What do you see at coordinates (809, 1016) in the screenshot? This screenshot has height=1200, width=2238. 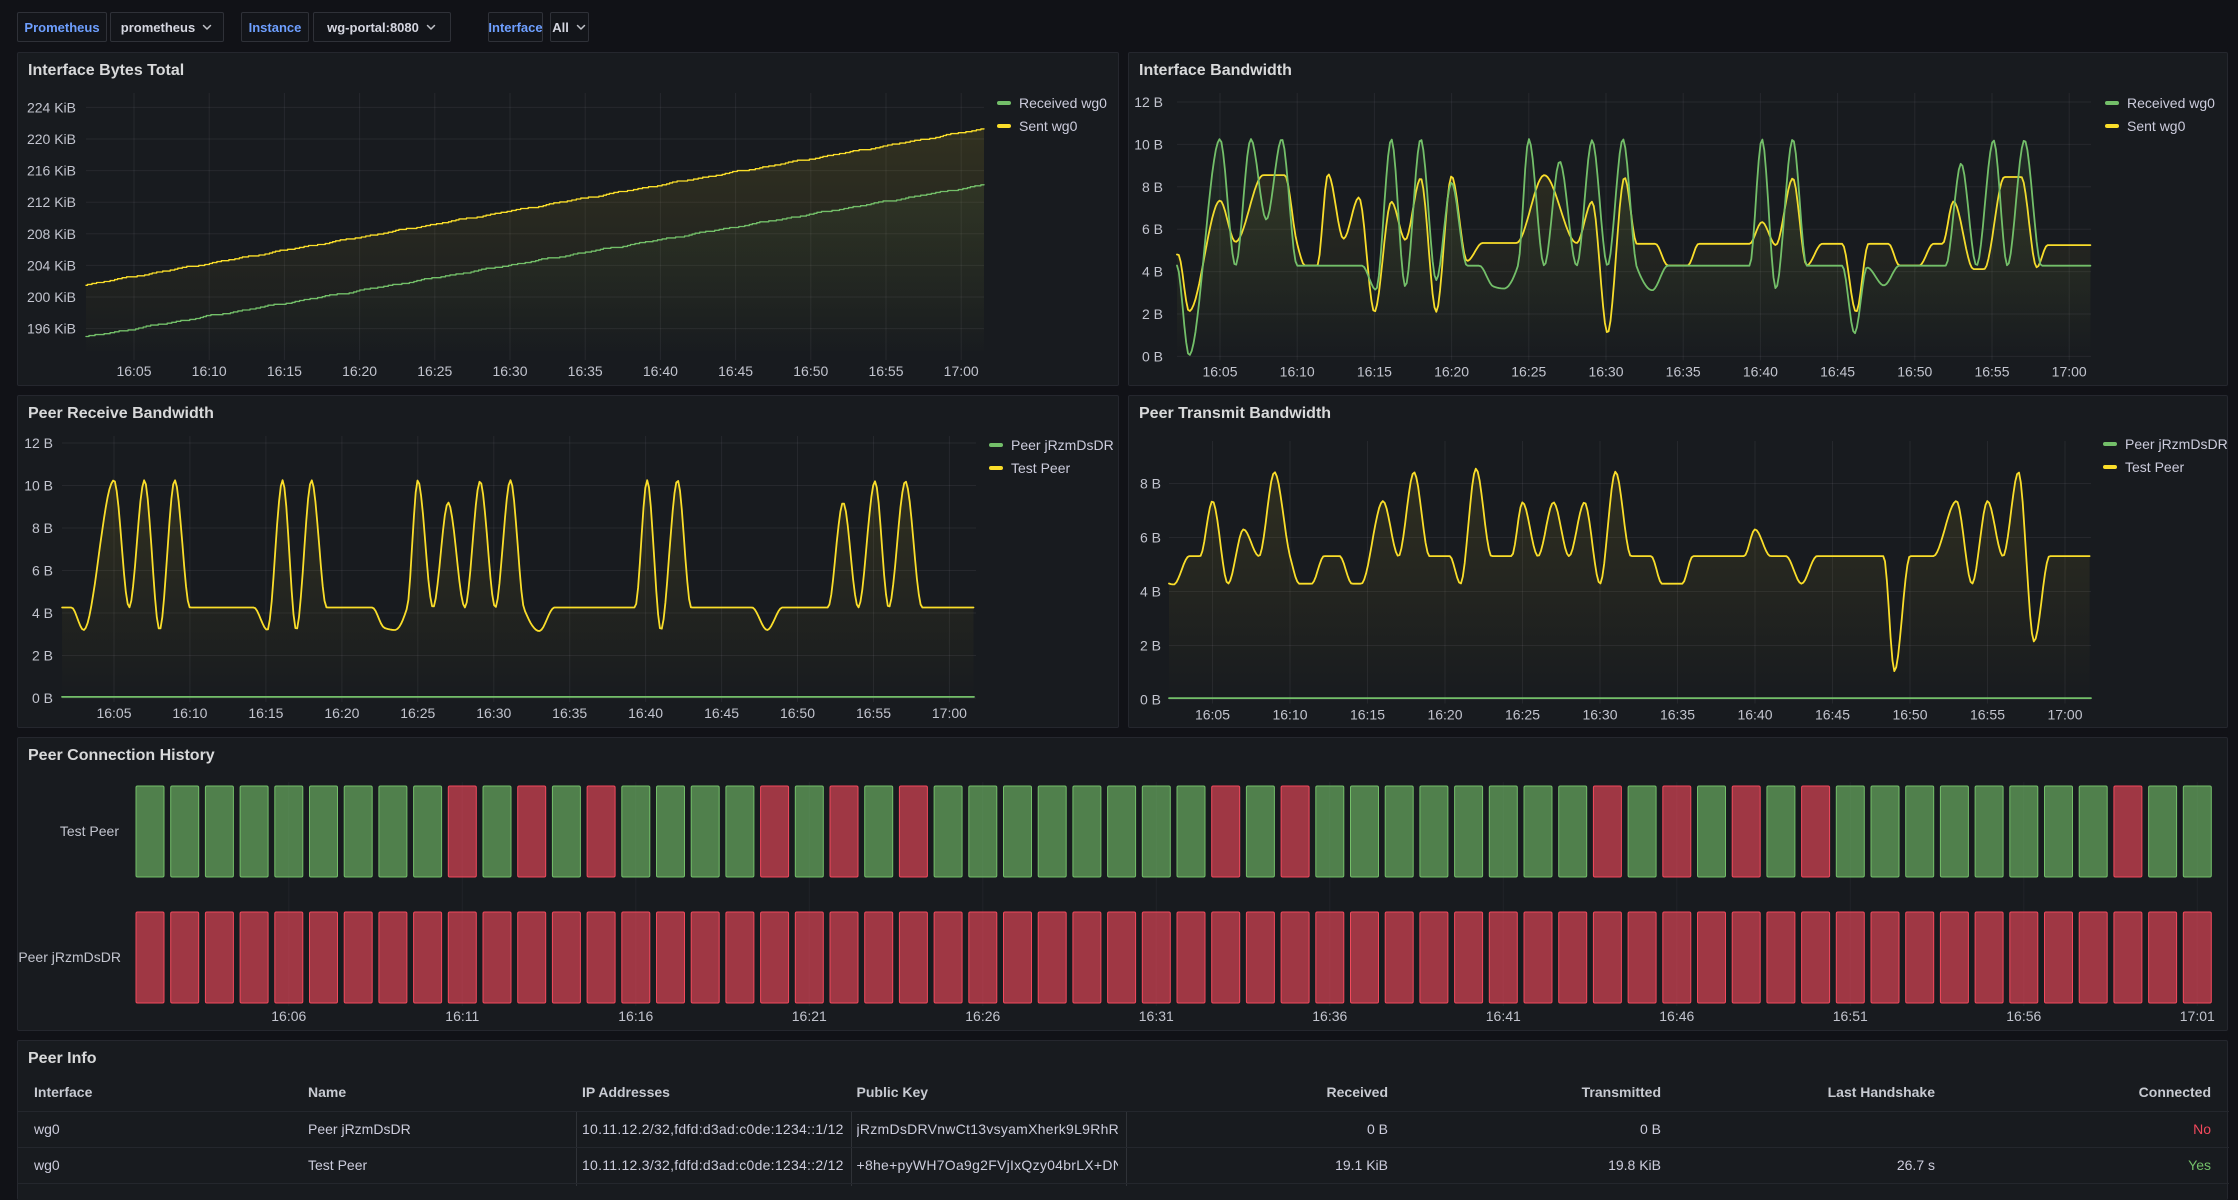 I see `svg-text: 16:21` at bounding box center [809, 1016].